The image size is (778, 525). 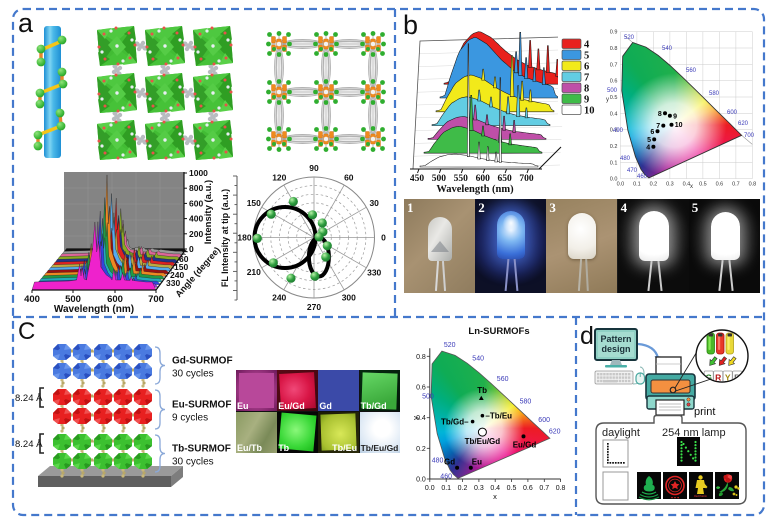 What do you see at coordinates (349, 298) in the screenshot?
I see `svg-text: 300` at bounding box center [349, 298].